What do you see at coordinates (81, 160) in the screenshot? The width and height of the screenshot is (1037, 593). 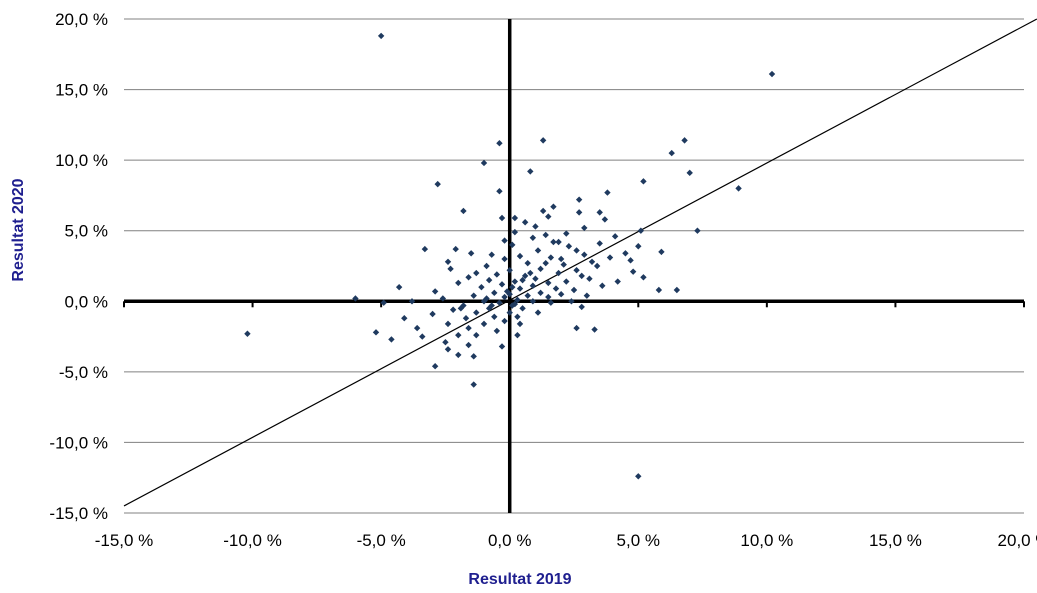 I see `y-tick-label-5: 10,0 %` at bounding box center [81, 160].